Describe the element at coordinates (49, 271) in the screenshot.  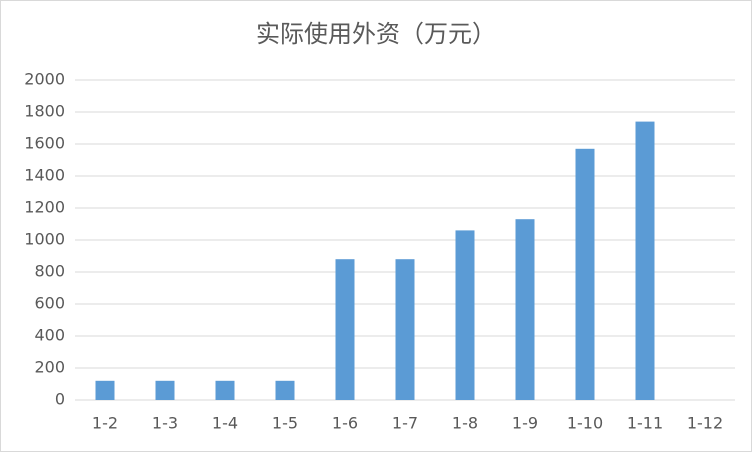
I see `y-tick-label: 800` at that location.